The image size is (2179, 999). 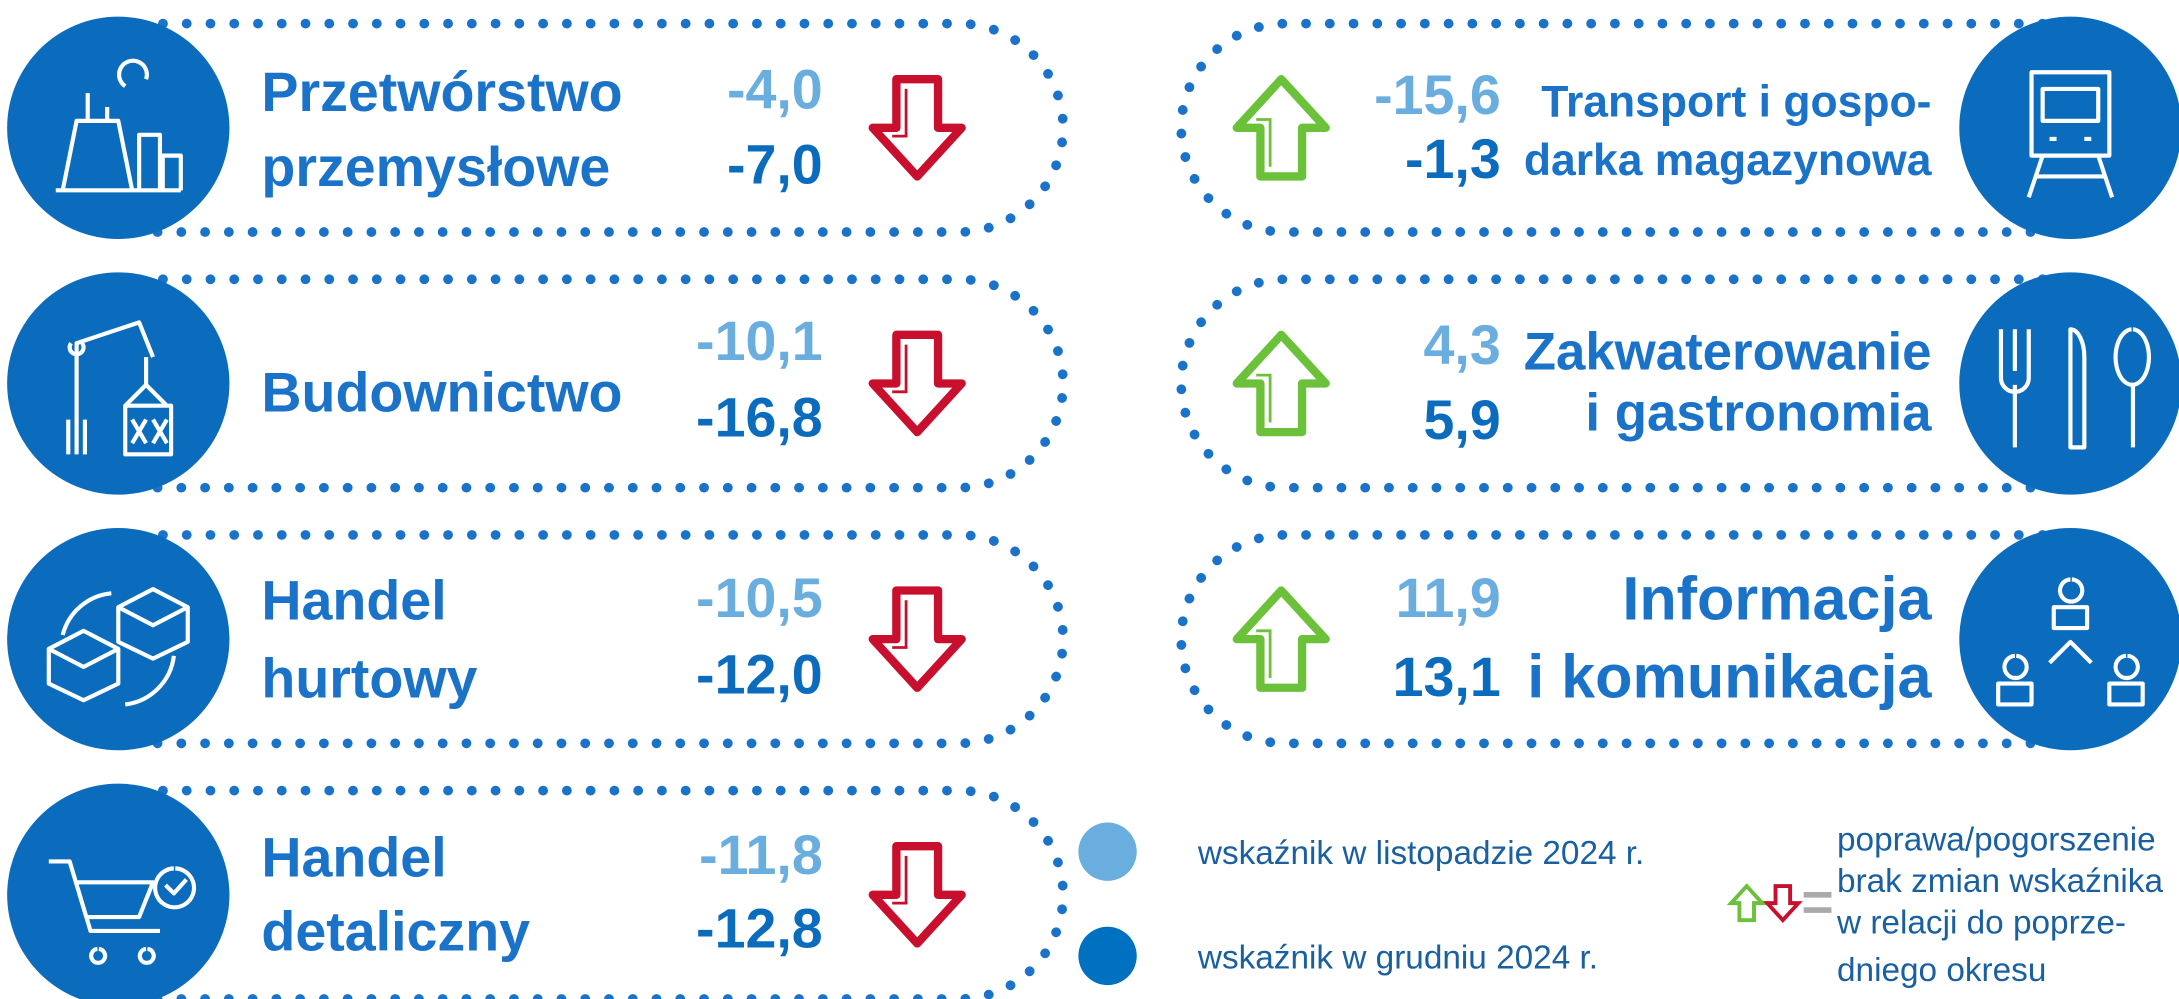 What do you see at coordinates (120, 388) in the screenshot?
I see `crane-icon` at bounding box center [120, 388].